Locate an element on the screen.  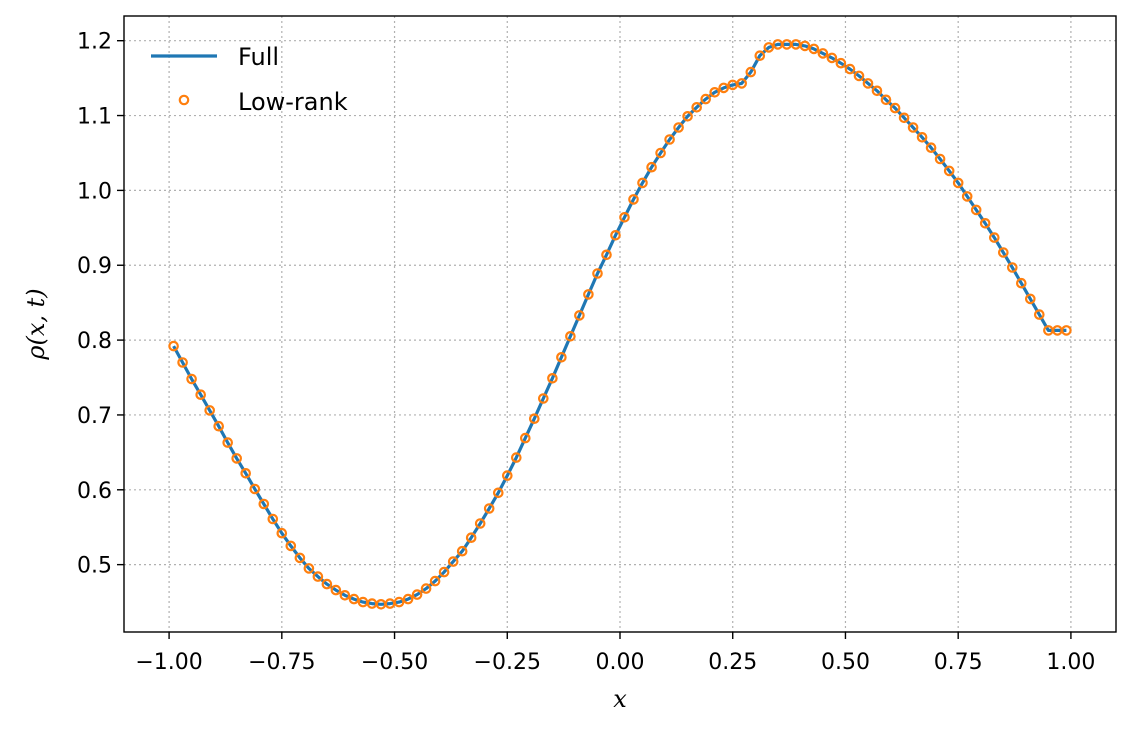
legend: Full Low-rank is located at coordinates (249, 79).